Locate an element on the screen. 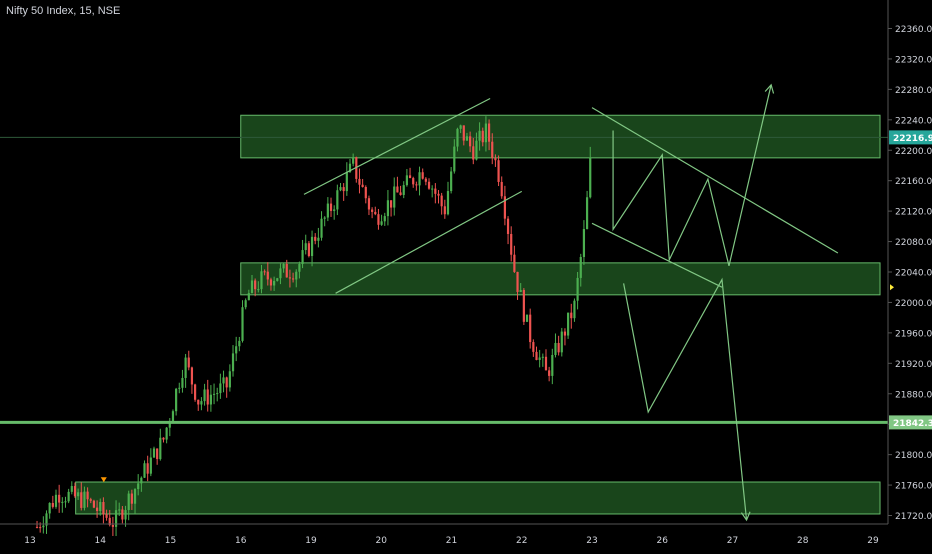 This screenshot has width=932, height=554. y-tick-label: 21760.00 is located at coordinates (913, 487).